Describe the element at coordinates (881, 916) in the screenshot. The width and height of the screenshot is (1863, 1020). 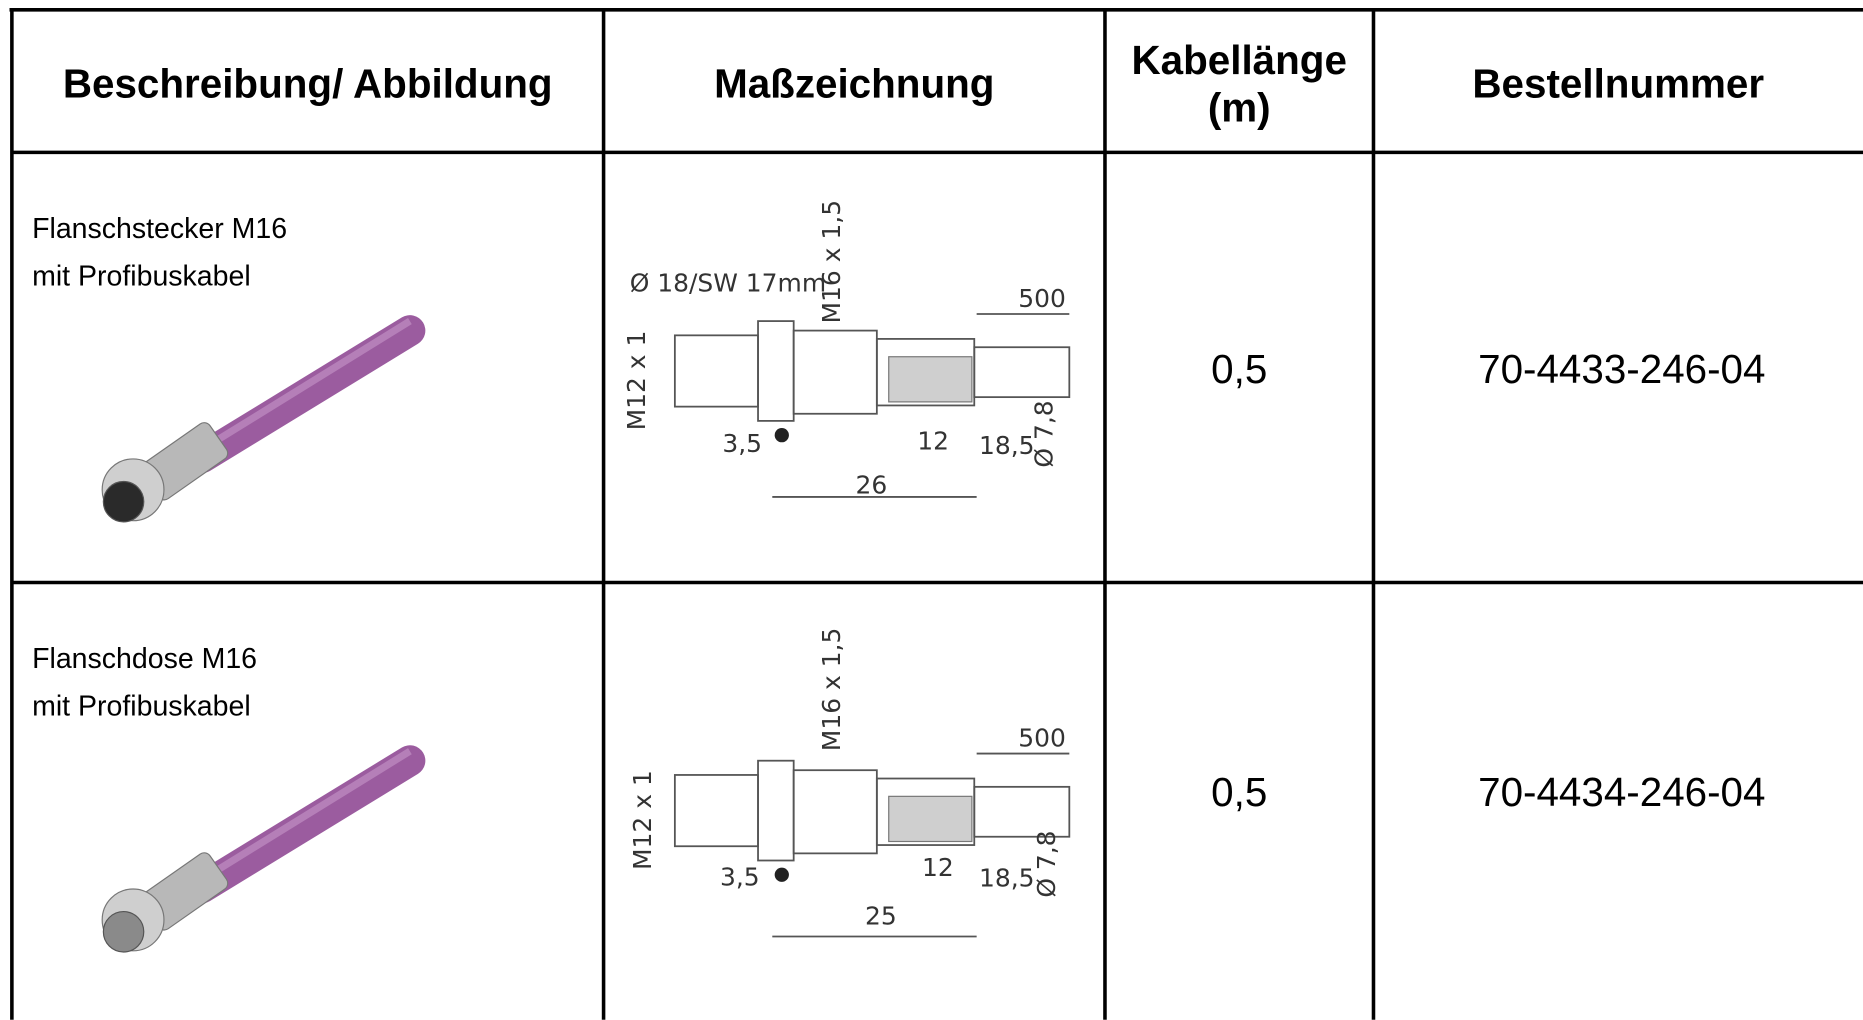
I see `dimension-label: 25` at that location.